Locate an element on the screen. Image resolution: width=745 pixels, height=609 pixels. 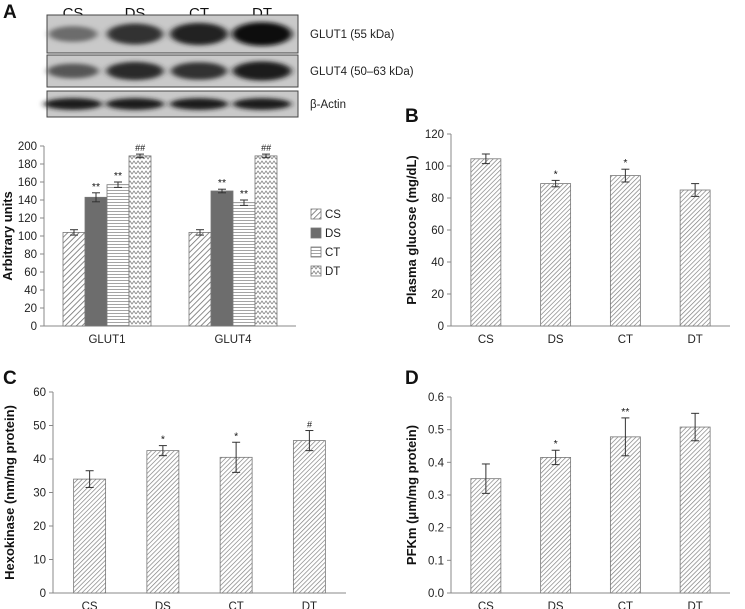
chart-c-y-tick-label: 10 is located at coordinates (39, 561).